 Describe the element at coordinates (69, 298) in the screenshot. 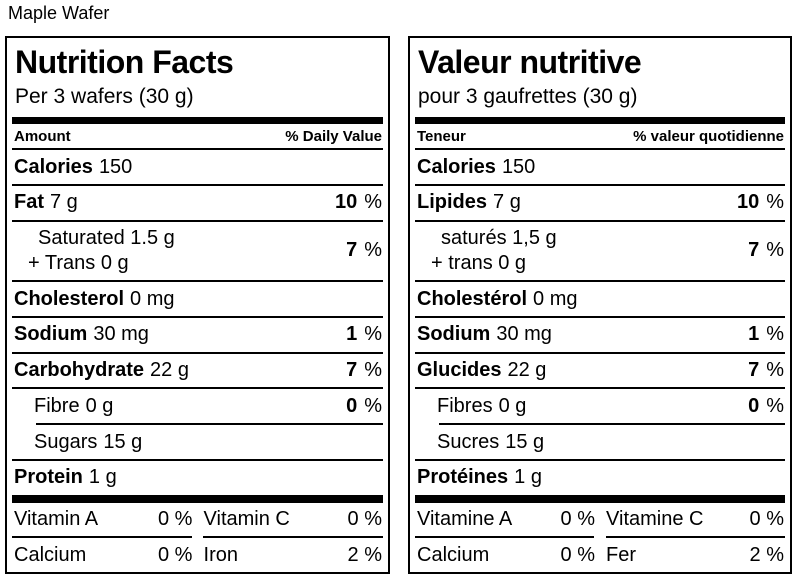

I see `nutrient-label: Cholesterol` at that location.